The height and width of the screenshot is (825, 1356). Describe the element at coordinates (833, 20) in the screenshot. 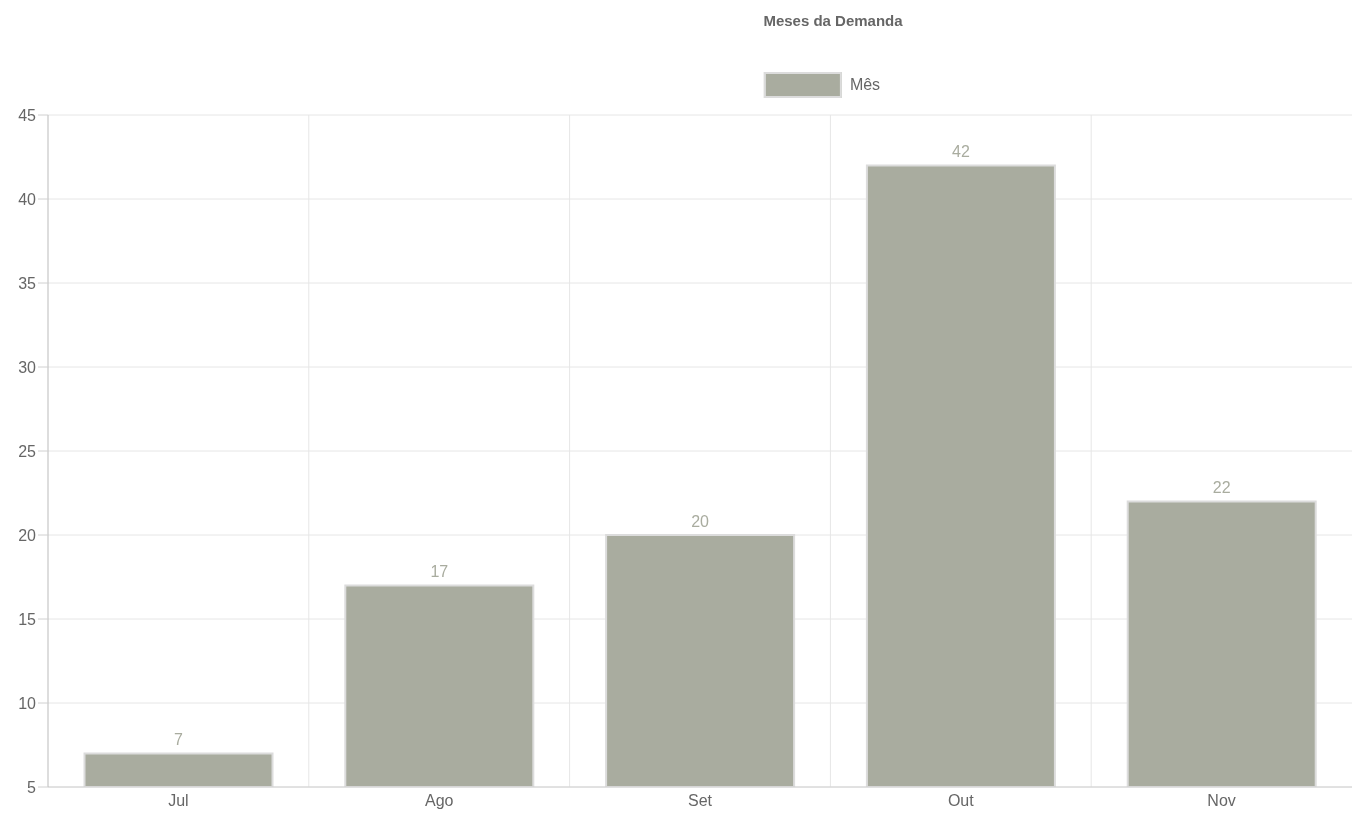

I see `chart-title: Meses da Demanda` at that location.